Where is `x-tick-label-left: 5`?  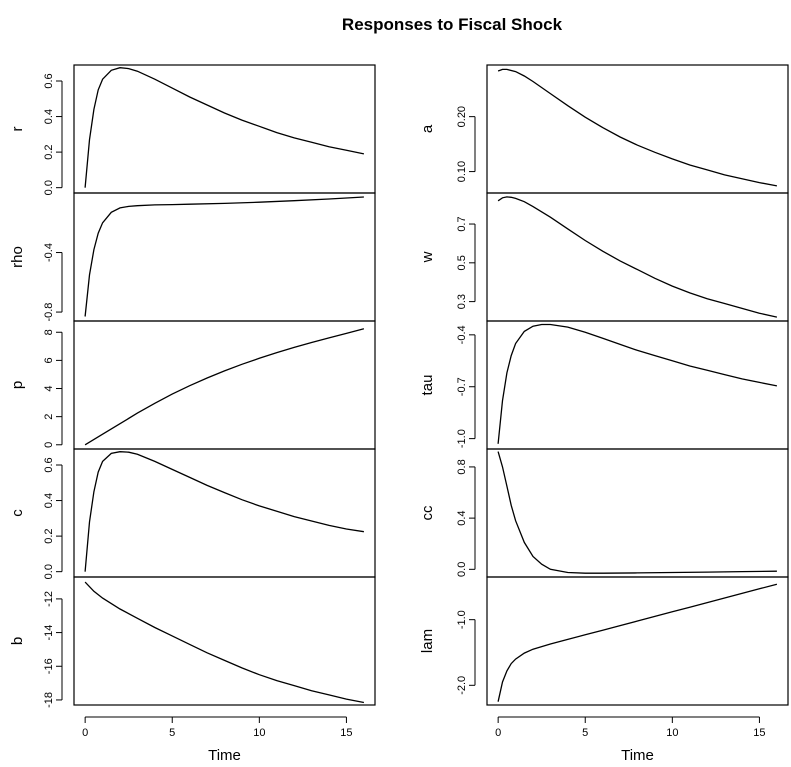 x-tick-label-left: 5 is located at coordinates (172, 733).